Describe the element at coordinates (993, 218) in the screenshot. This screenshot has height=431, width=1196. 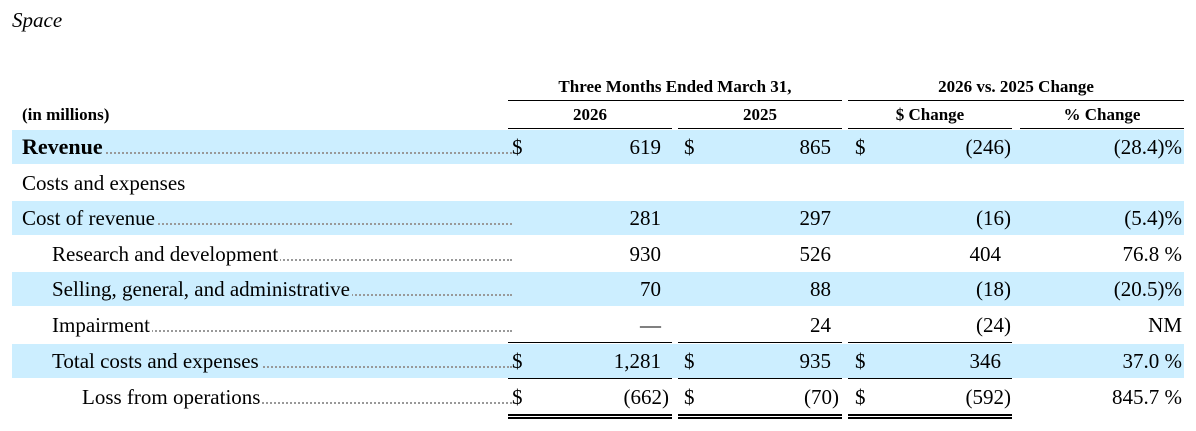
I see `value-dollar-change: (16)` at that location.